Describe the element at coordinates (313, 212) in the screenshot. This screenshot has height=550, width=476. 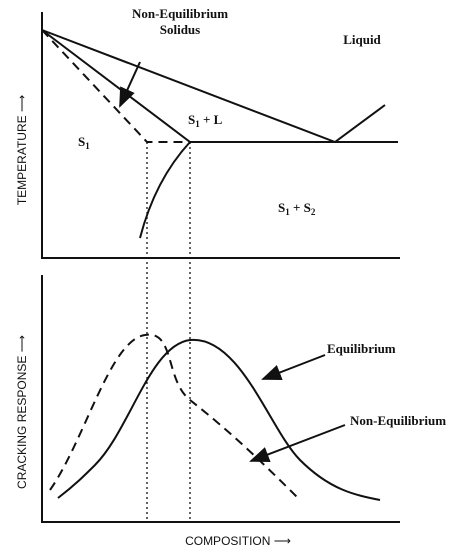
I see `subscript: 2` at that location.